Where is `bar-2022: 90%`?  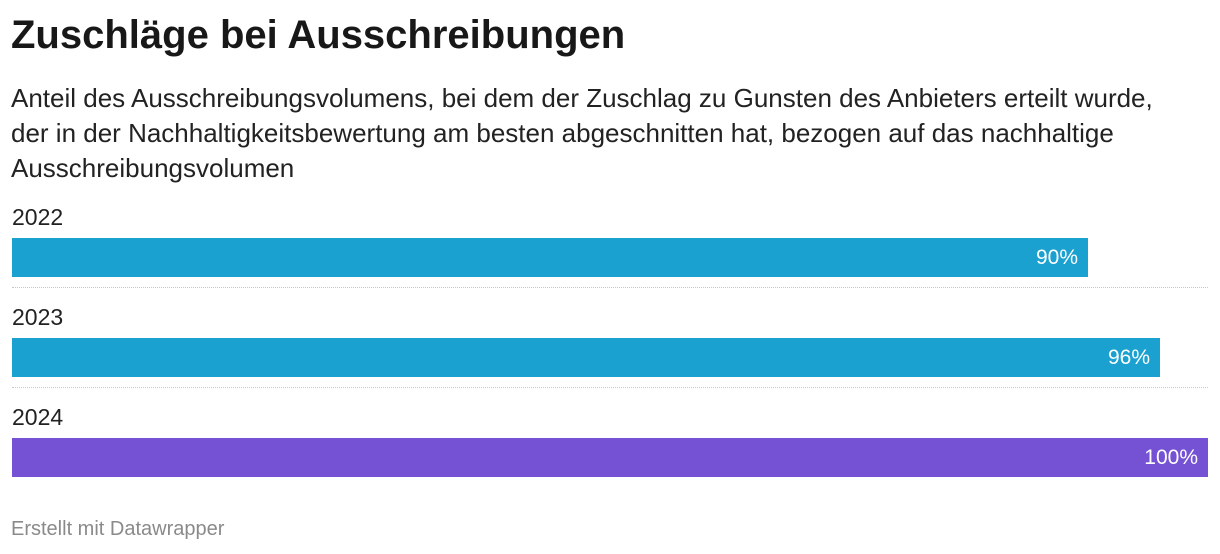
bar-2022: 90% is located at coordinates (550, 257).